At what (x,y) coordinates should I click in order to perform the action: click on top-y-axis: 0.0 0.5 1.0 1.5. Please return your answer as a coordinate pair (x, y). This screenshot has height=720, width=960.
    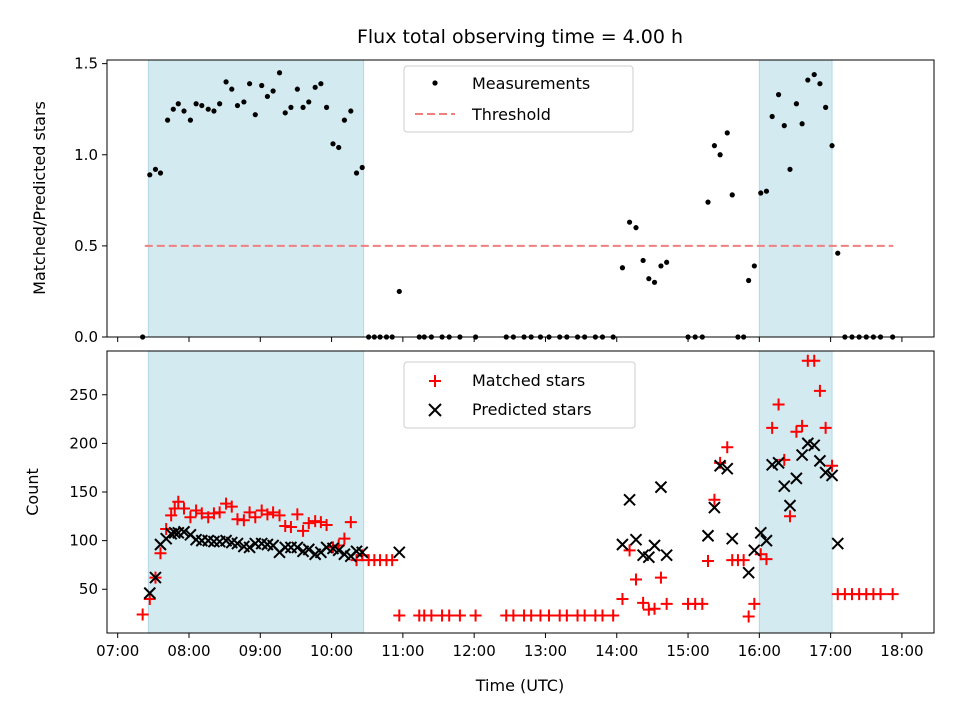
    Looking at the image, I should click on (90, 200).